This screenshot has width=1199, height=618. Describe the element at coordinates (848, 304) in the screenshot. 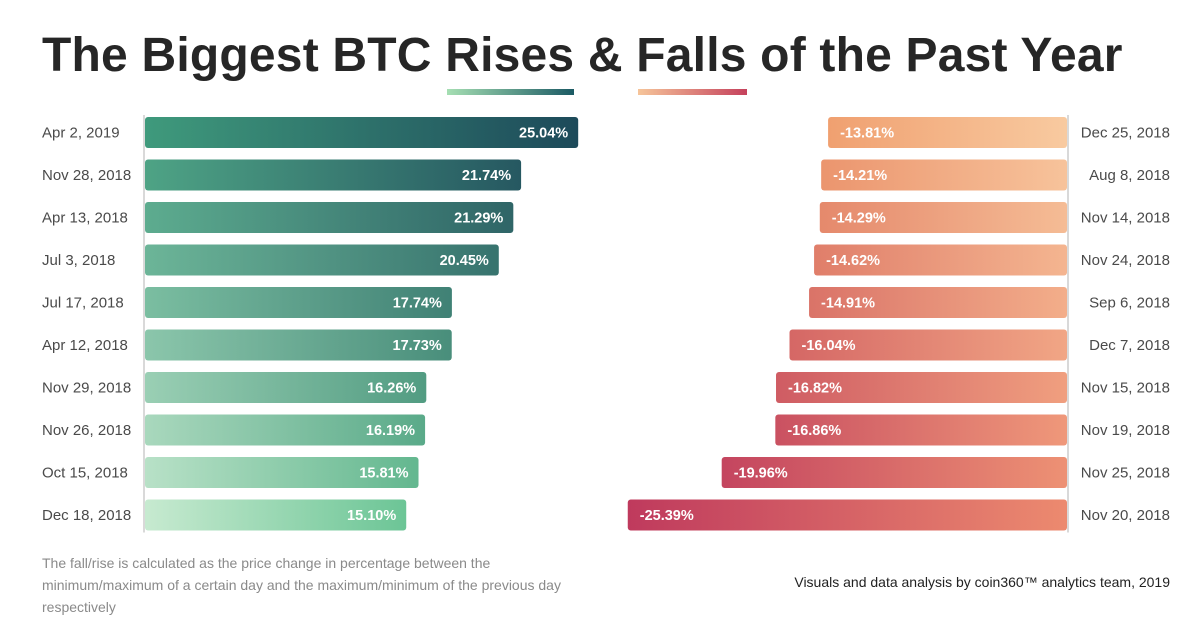

I see `fall-value-label: -14.91%` at that location.